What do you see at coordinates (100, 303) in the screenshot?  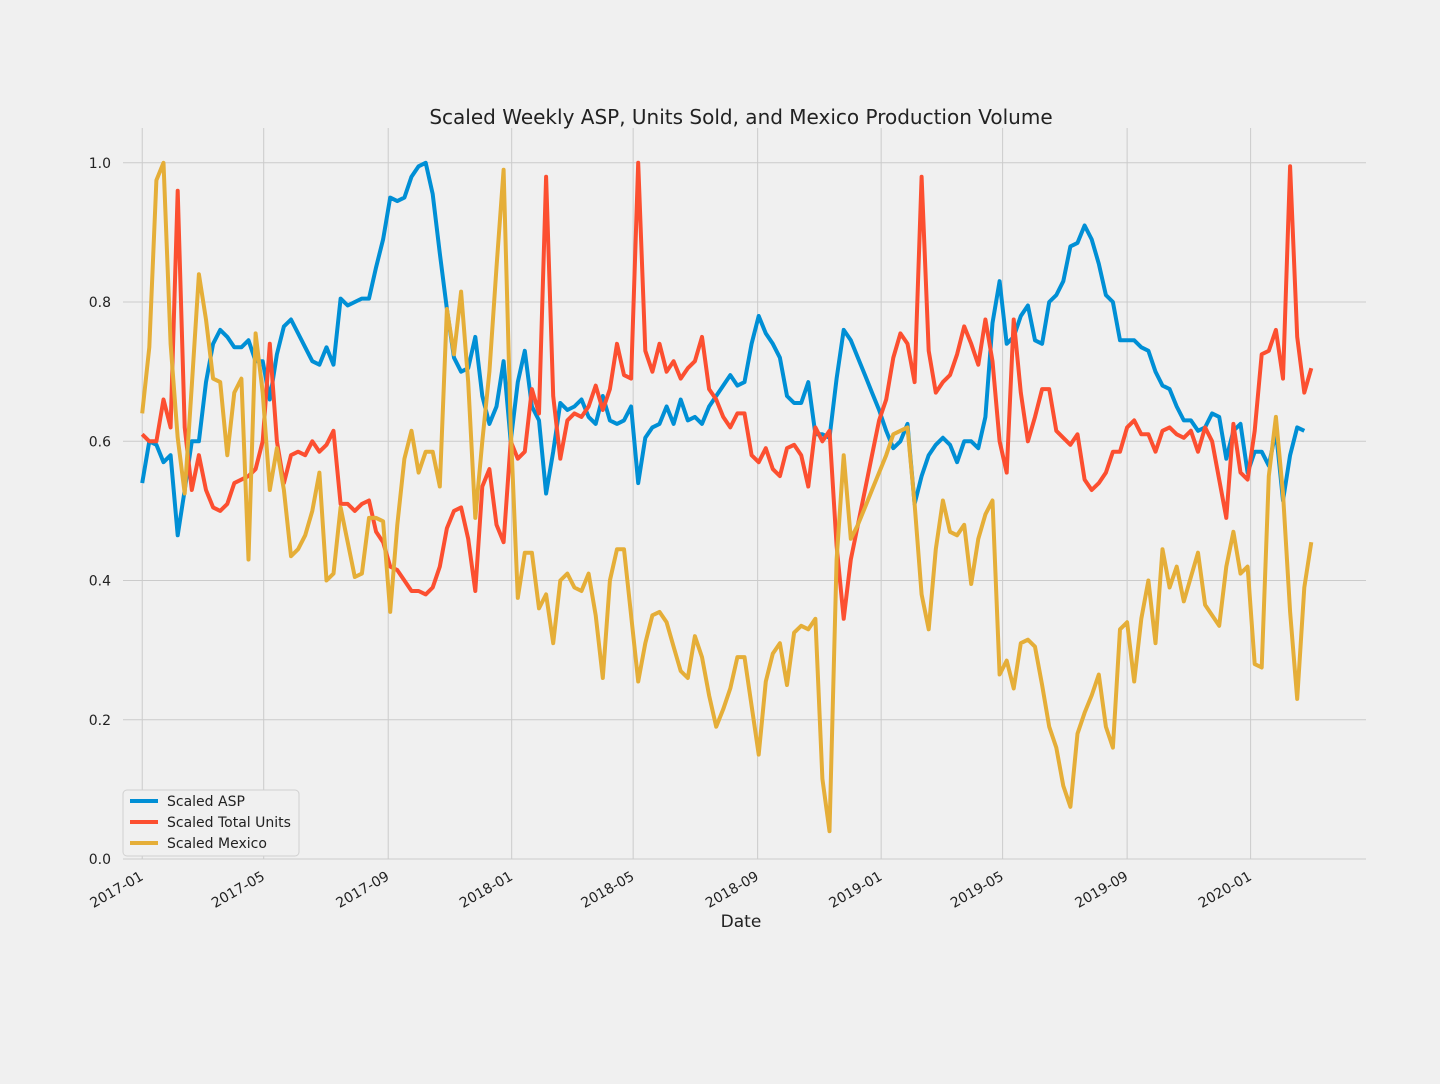 I see `y-tick-label: 0.8` at bounding box center [100, 303].